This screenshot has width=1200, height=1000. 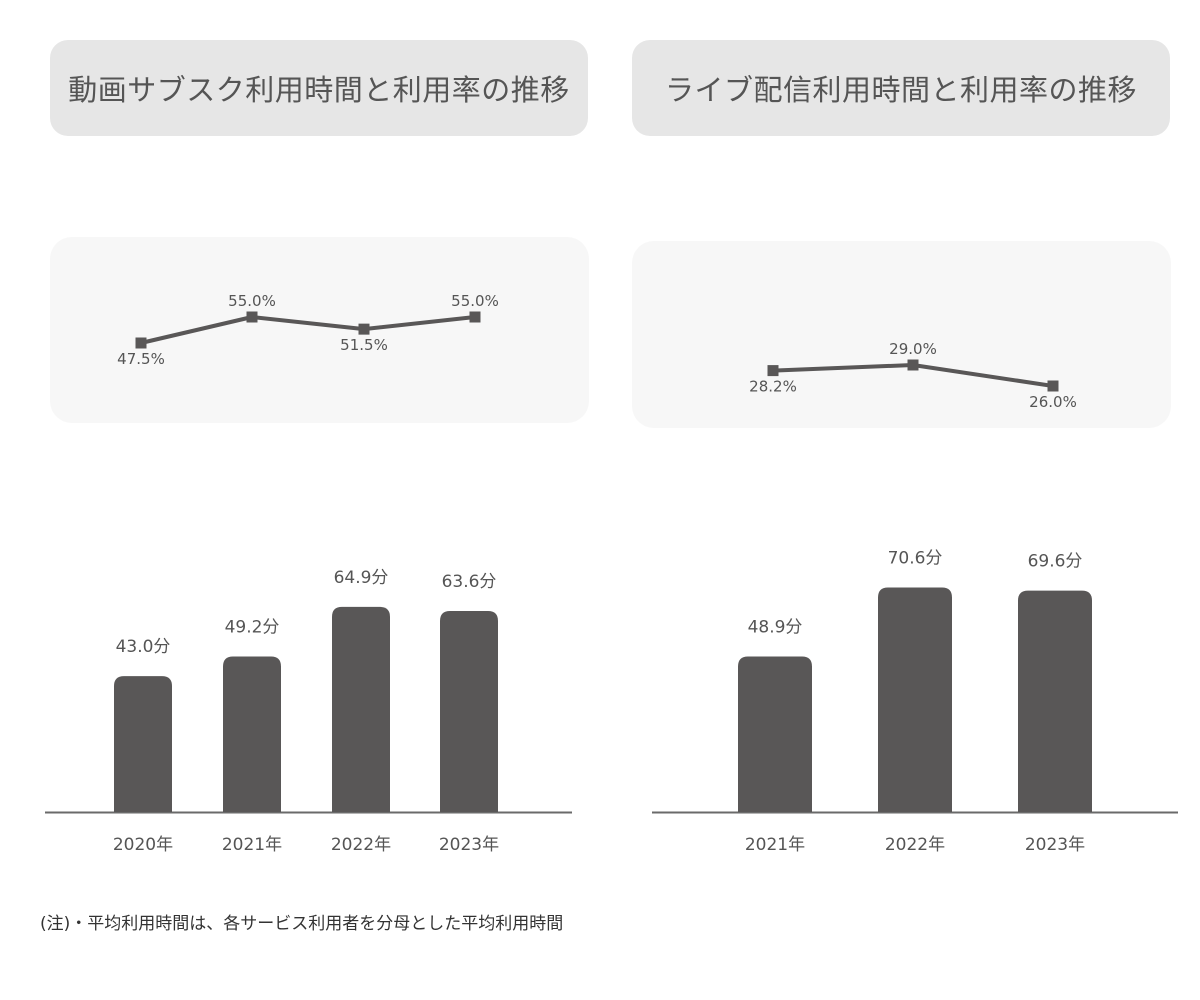 I want to click on footnote: (注)・平均利用時間は、各サービス利用者を分母とした平均利用時間, so click(x=302, y=924).